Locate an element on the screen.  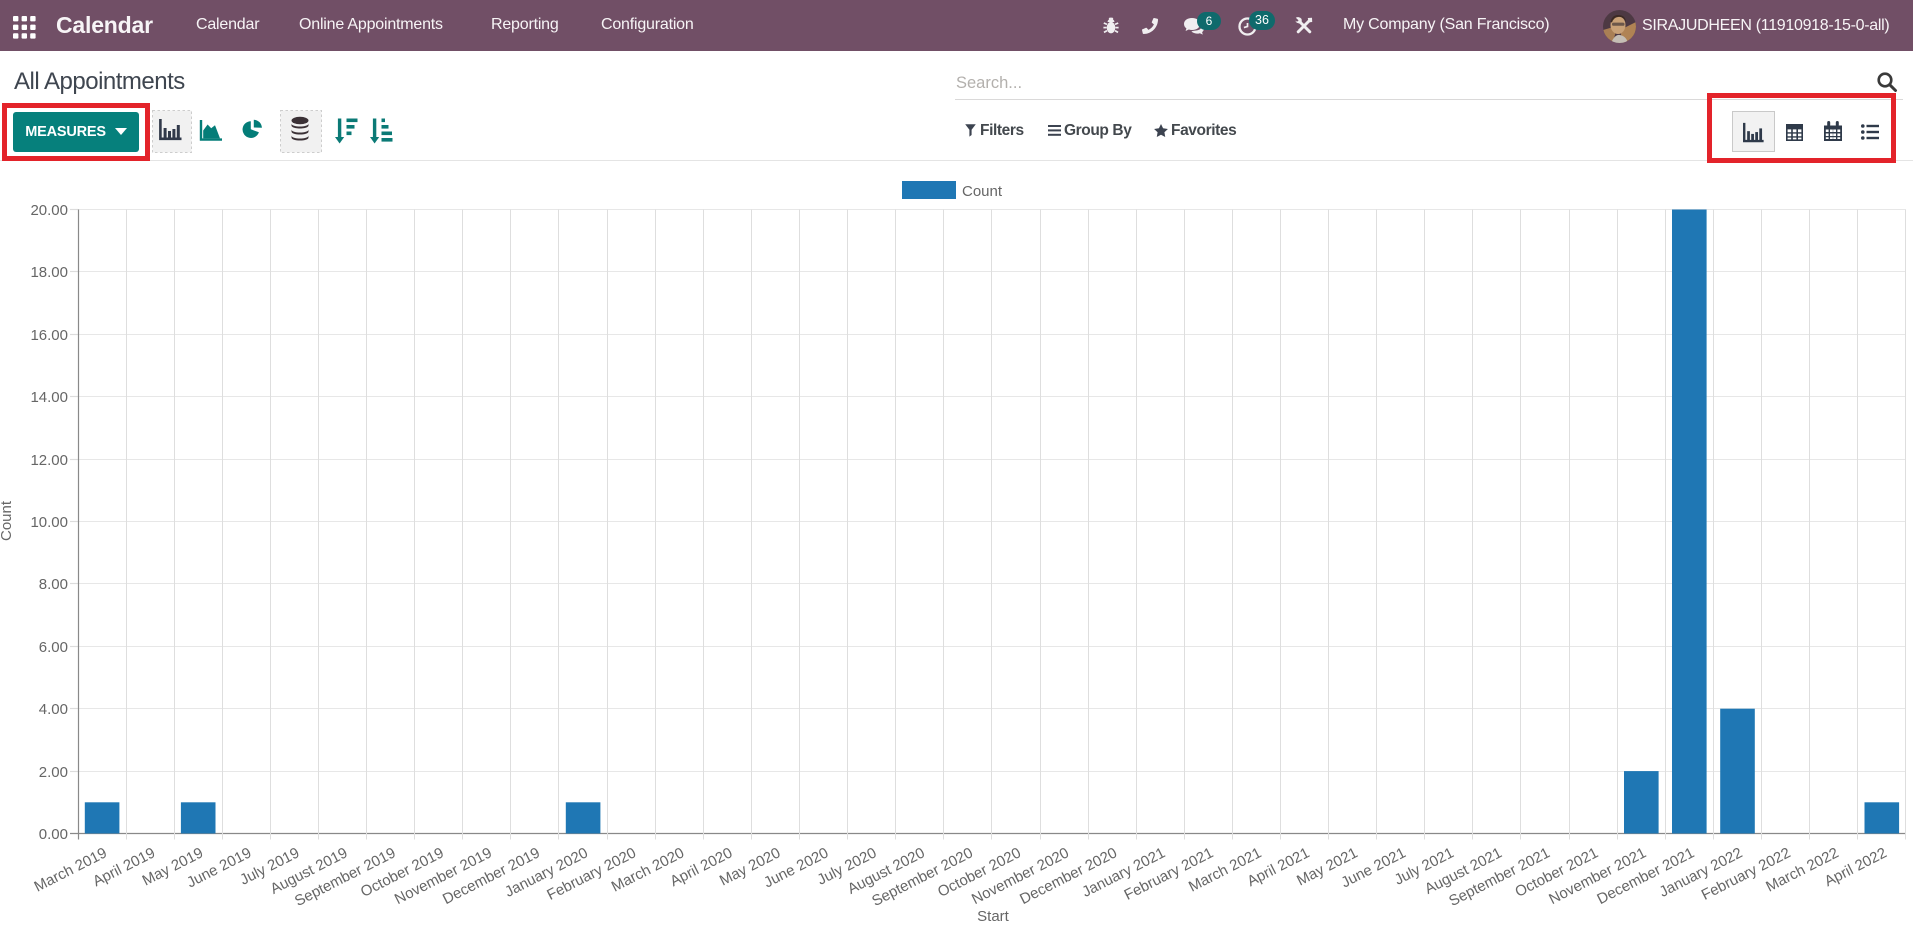
svg-text: 10.00 is located at coordinates (49, 522).